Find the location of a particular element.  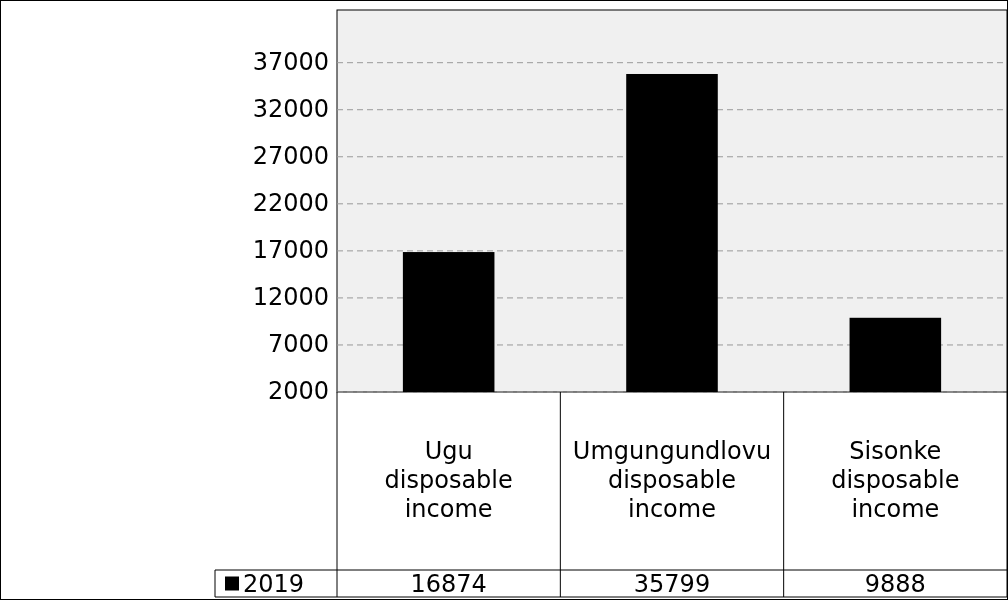

data-label: 9888 is located at coordinates (895, 583).